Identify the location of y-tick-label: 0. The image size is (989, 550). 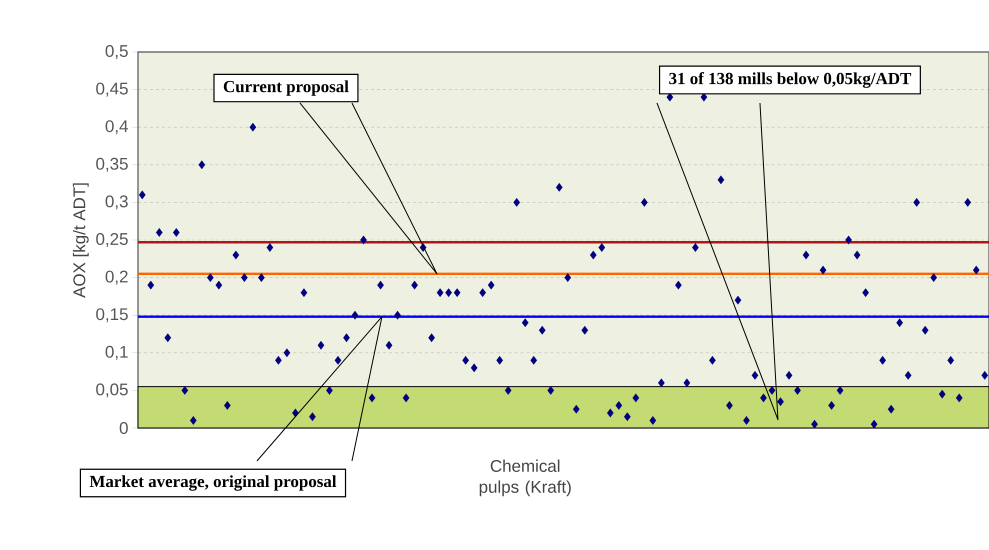
(124, 428).